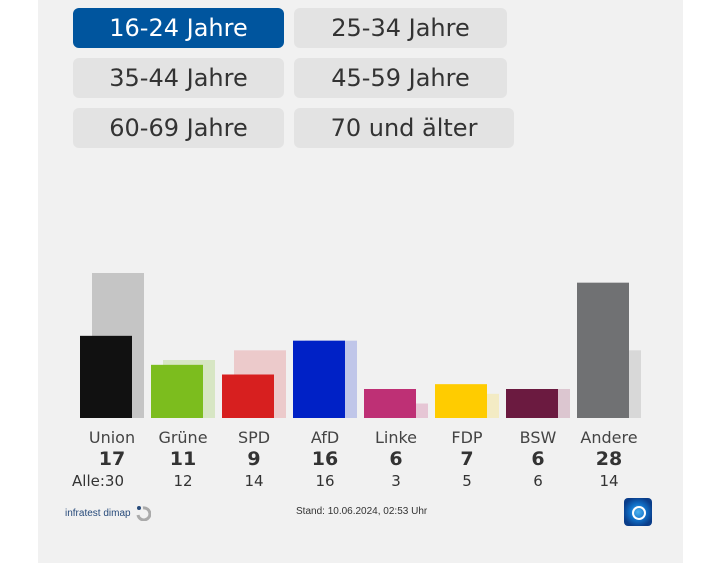 The image size is (720, 563). What do you see at coordinates (182, 481) in the screenshot?
I see `all-value-label: 12` at bounding box center [182, 481].